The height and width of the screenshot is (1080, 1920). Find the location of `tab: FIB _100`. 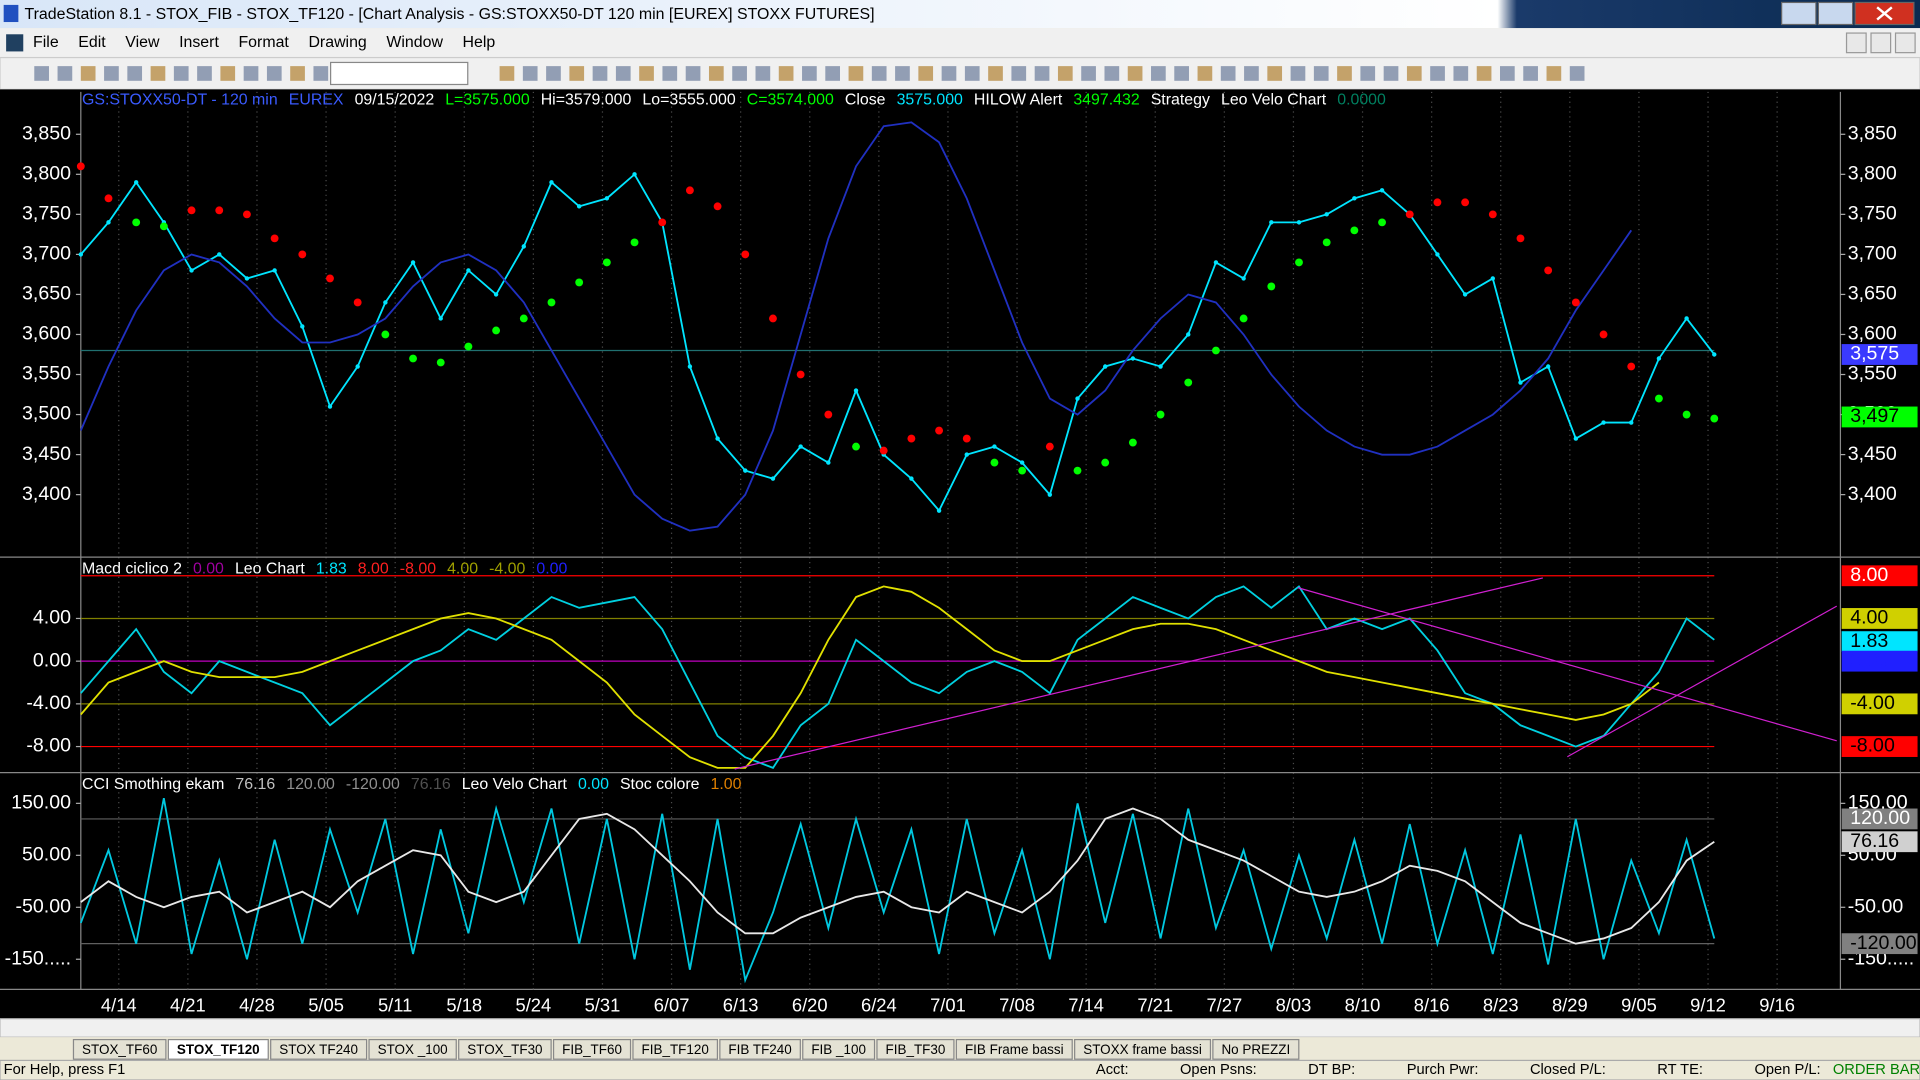

tab: FIB _100 is located at coordinates (839, 1049).